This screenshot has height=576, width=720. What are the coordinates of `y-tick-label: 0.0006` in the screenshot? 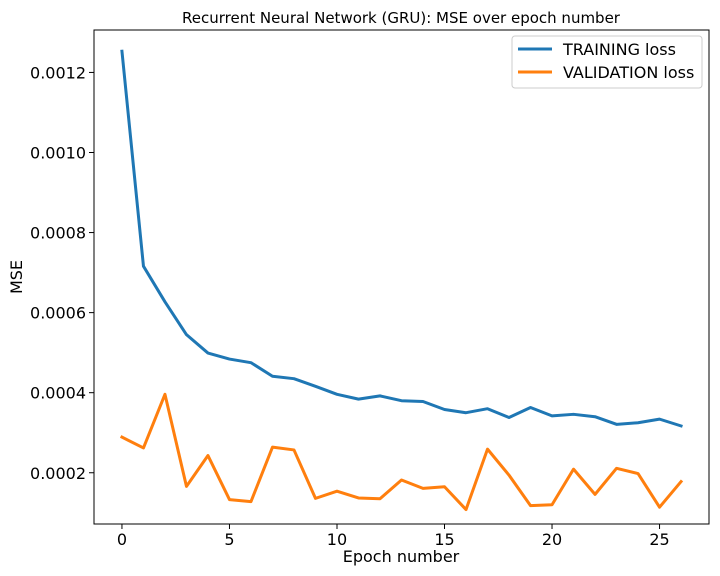 It's located at (58, 313).